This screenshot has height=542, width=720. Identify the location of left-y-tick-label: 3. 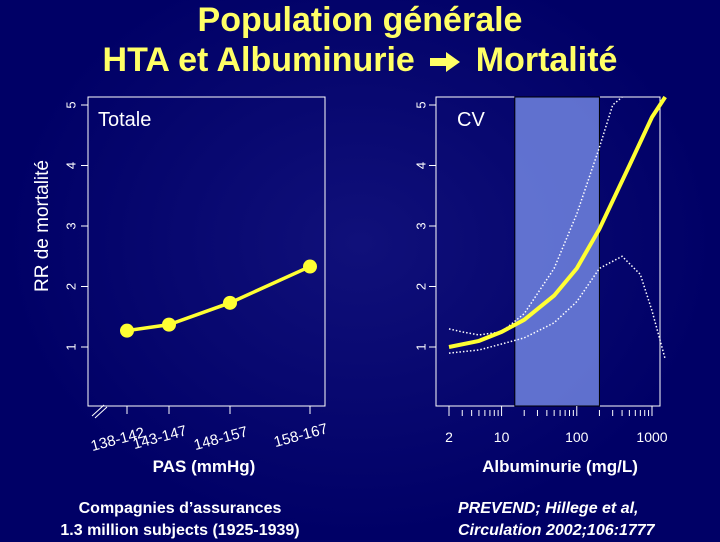
(70, 225).